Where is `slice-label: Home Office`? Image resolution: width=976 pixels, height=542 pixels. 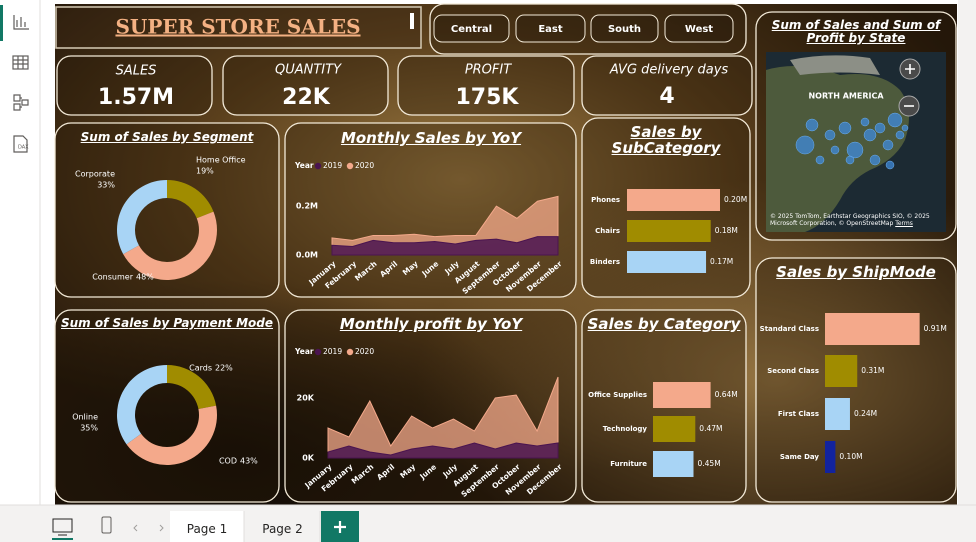
slice-label: Home Office is located at coordinates (221, 160).